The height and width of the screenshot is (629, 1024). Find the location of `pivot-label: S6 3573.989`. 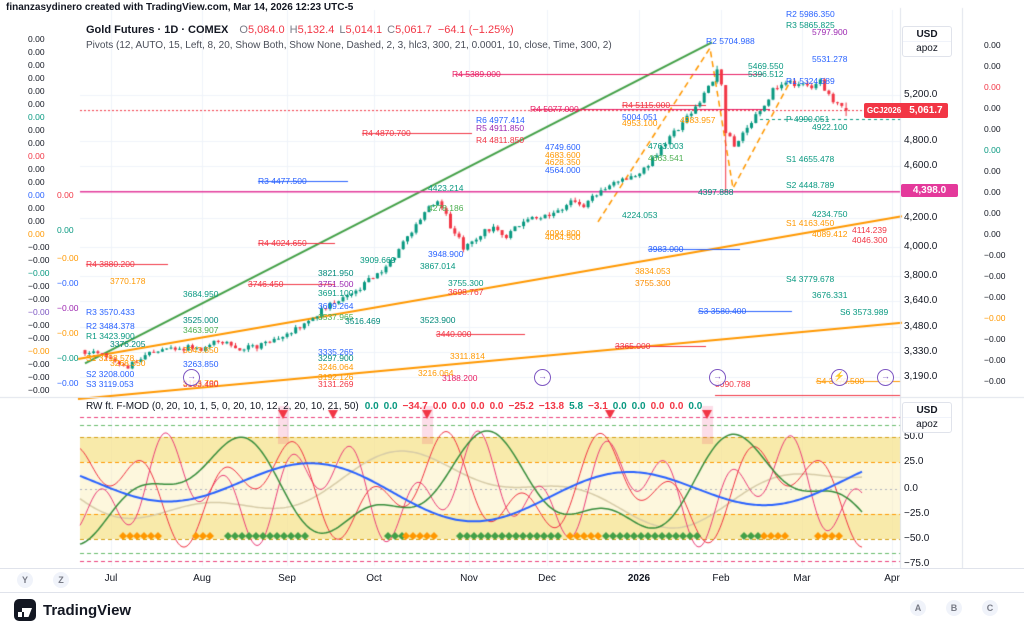

pivot-label: S6 3573.989 is located at coordinates (864, 311).